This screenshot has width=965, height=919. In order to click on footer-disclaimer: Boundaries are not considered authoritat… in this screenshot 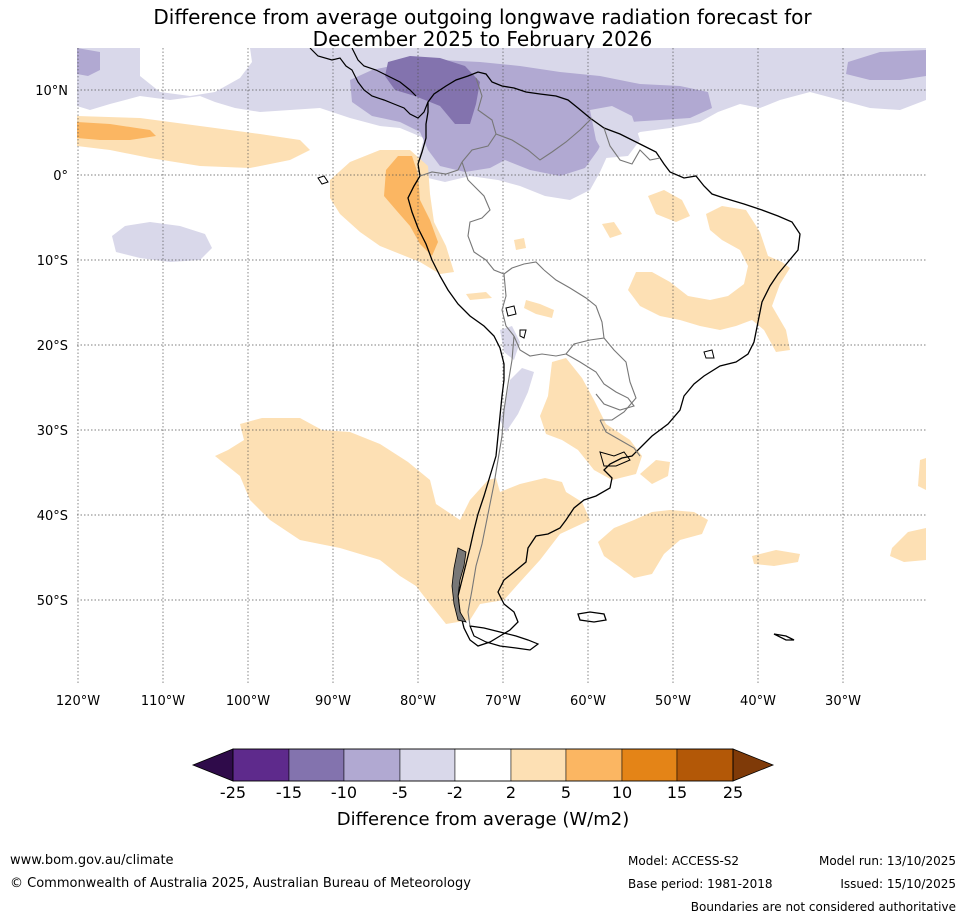, I will do `click(823, 907)`.